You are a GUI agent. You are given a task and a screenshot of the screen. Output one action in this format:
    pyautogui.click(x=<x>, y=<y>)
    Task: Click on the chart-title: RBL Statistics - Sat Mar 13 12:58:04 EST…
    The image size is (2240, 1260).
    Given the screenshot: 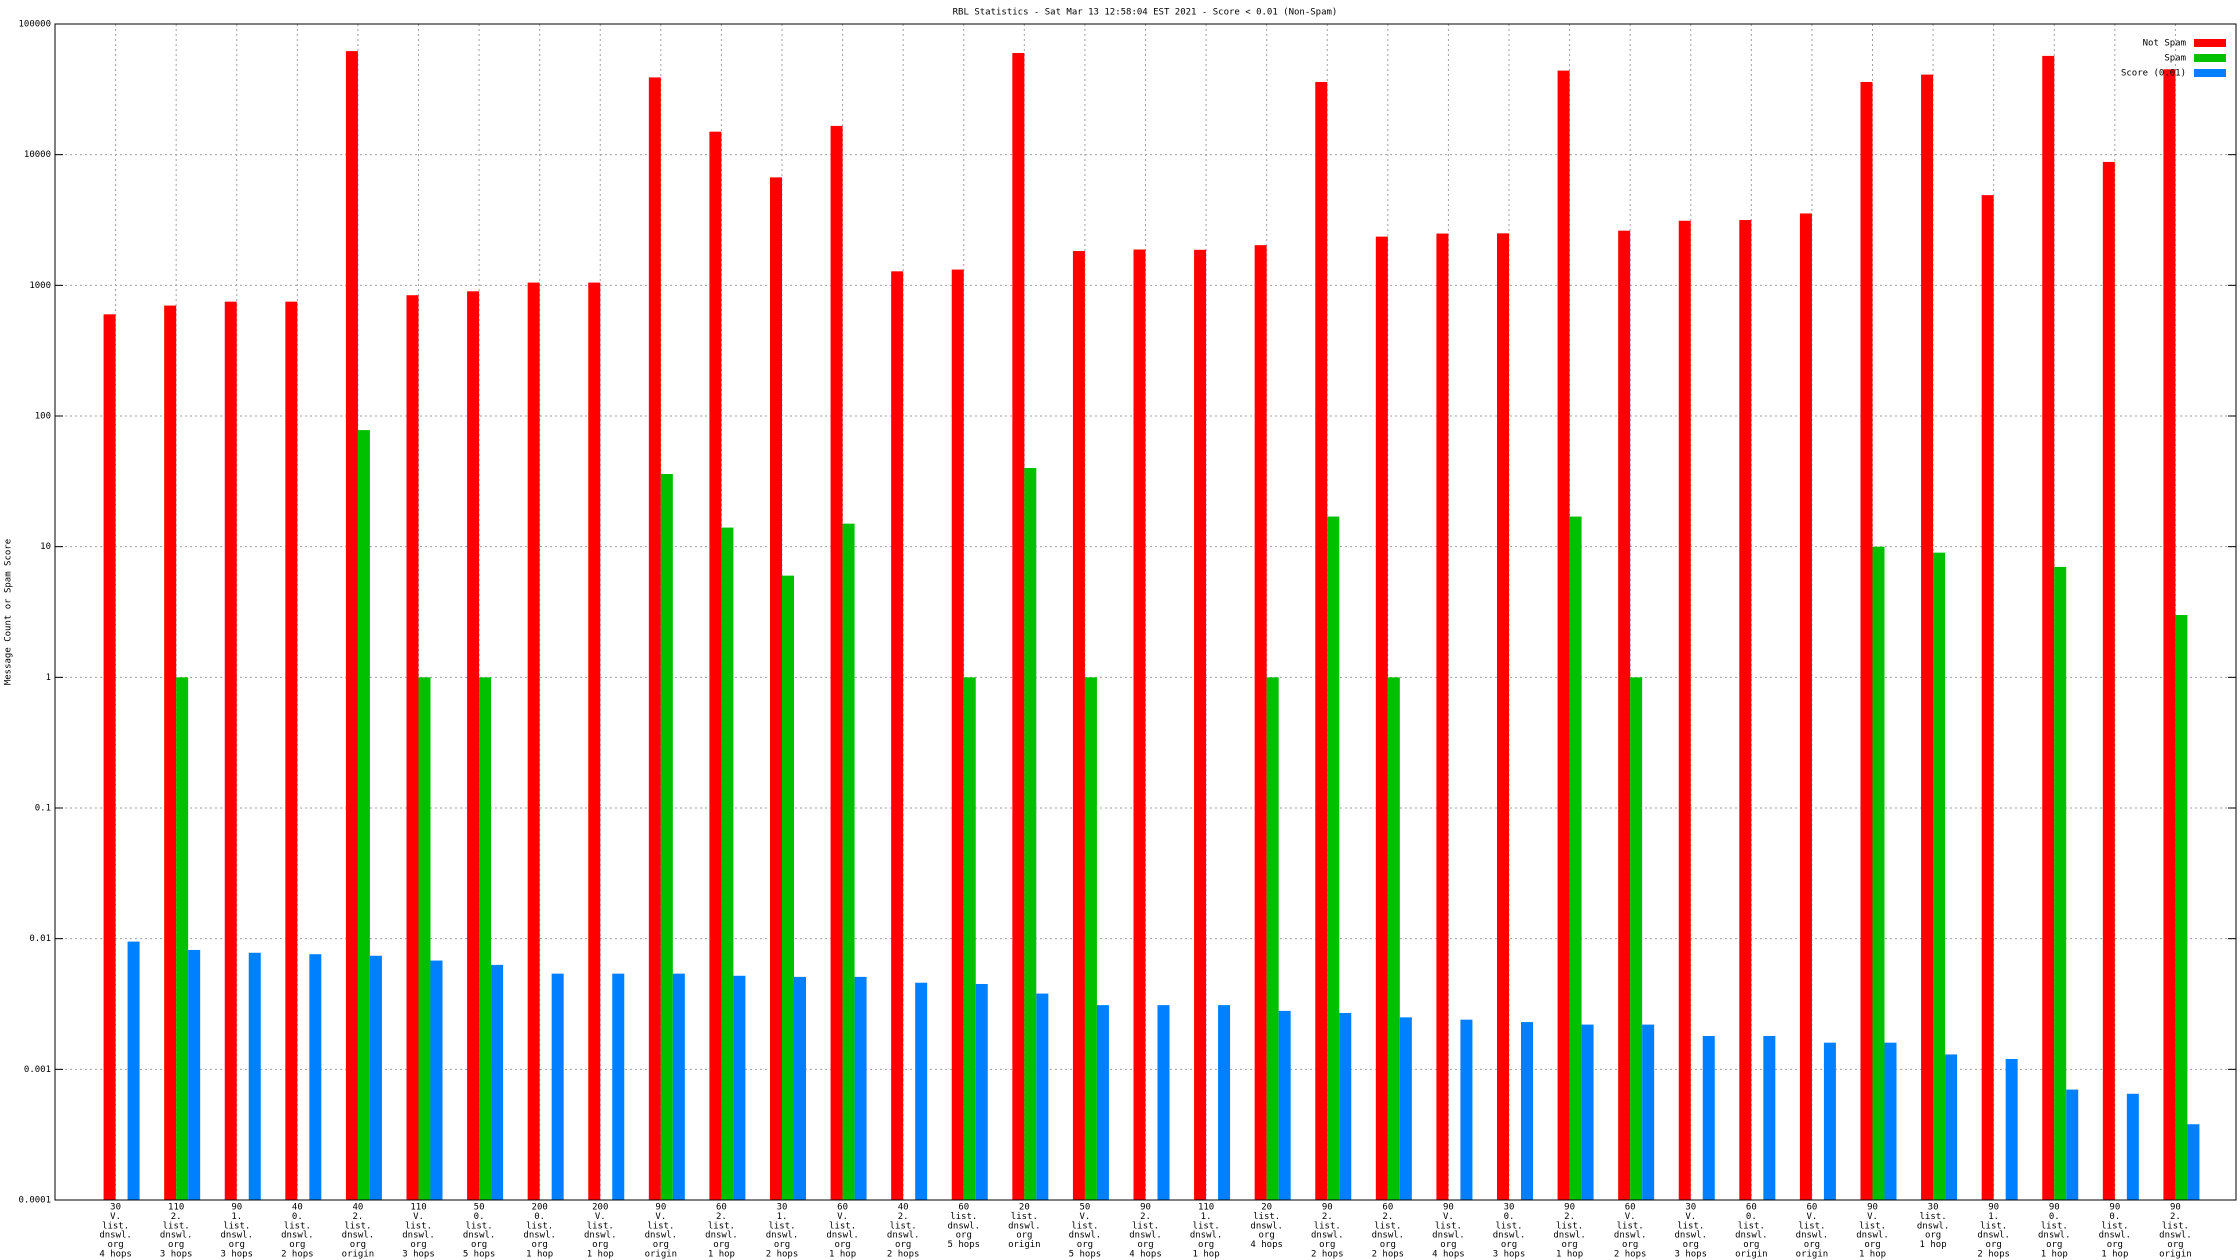 What is the action you would take?
    pyautogui.click(x=1145, y=13)
    